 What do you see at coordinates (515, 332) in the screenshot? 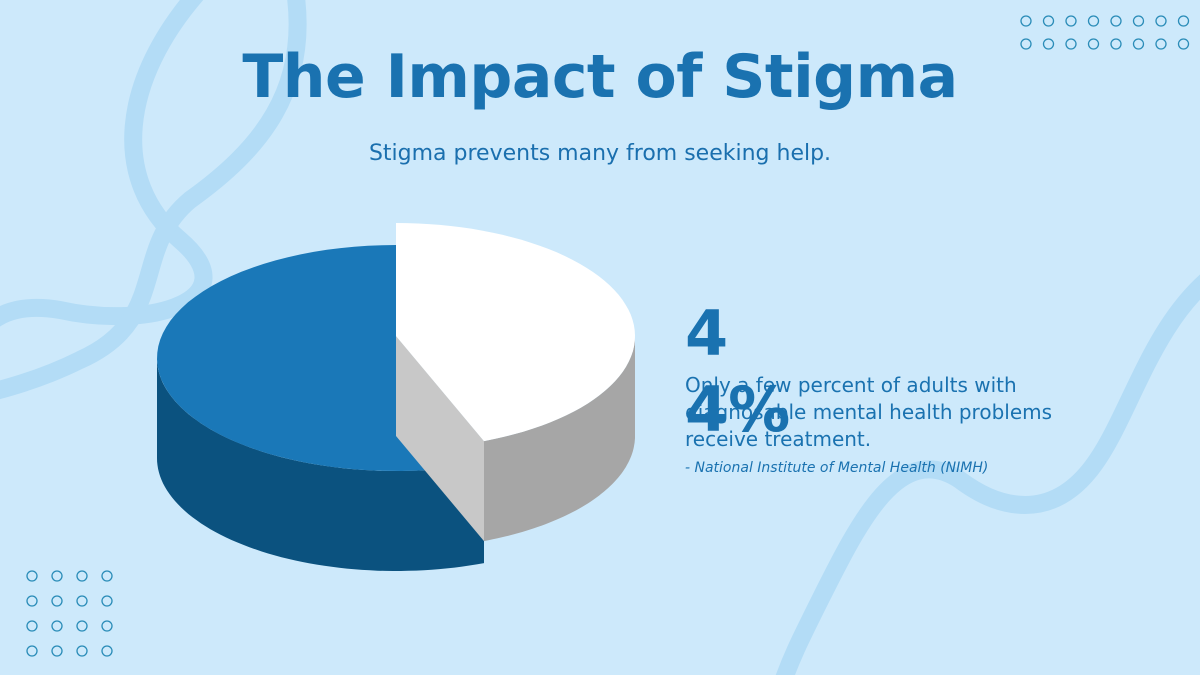
I see `slice` at bounding box center [515, 332].